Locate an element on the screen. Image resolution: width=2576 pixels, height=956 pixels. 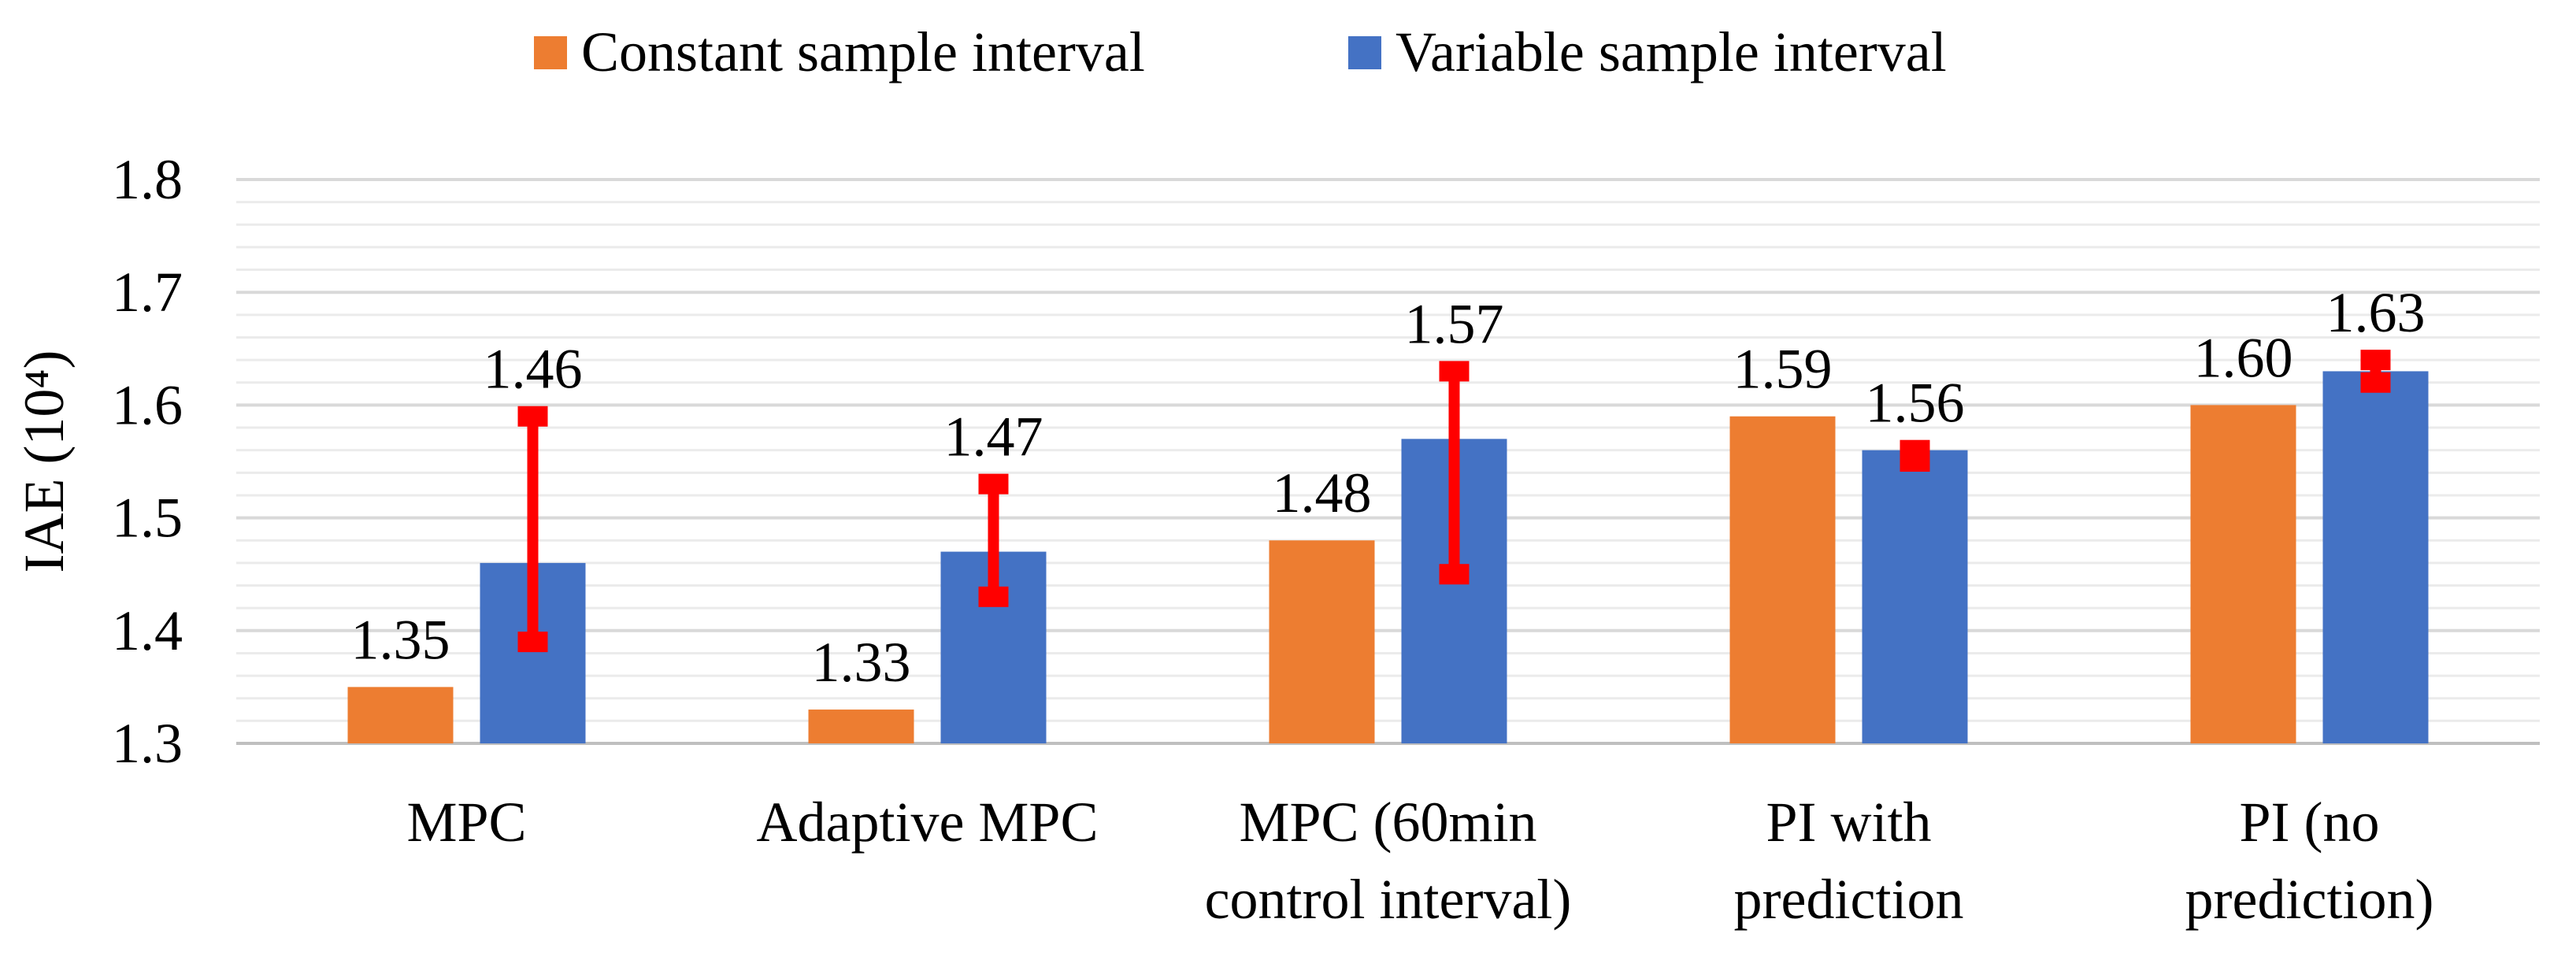
legend-label: Variable sample interval is located at coordinates (1671, 51).